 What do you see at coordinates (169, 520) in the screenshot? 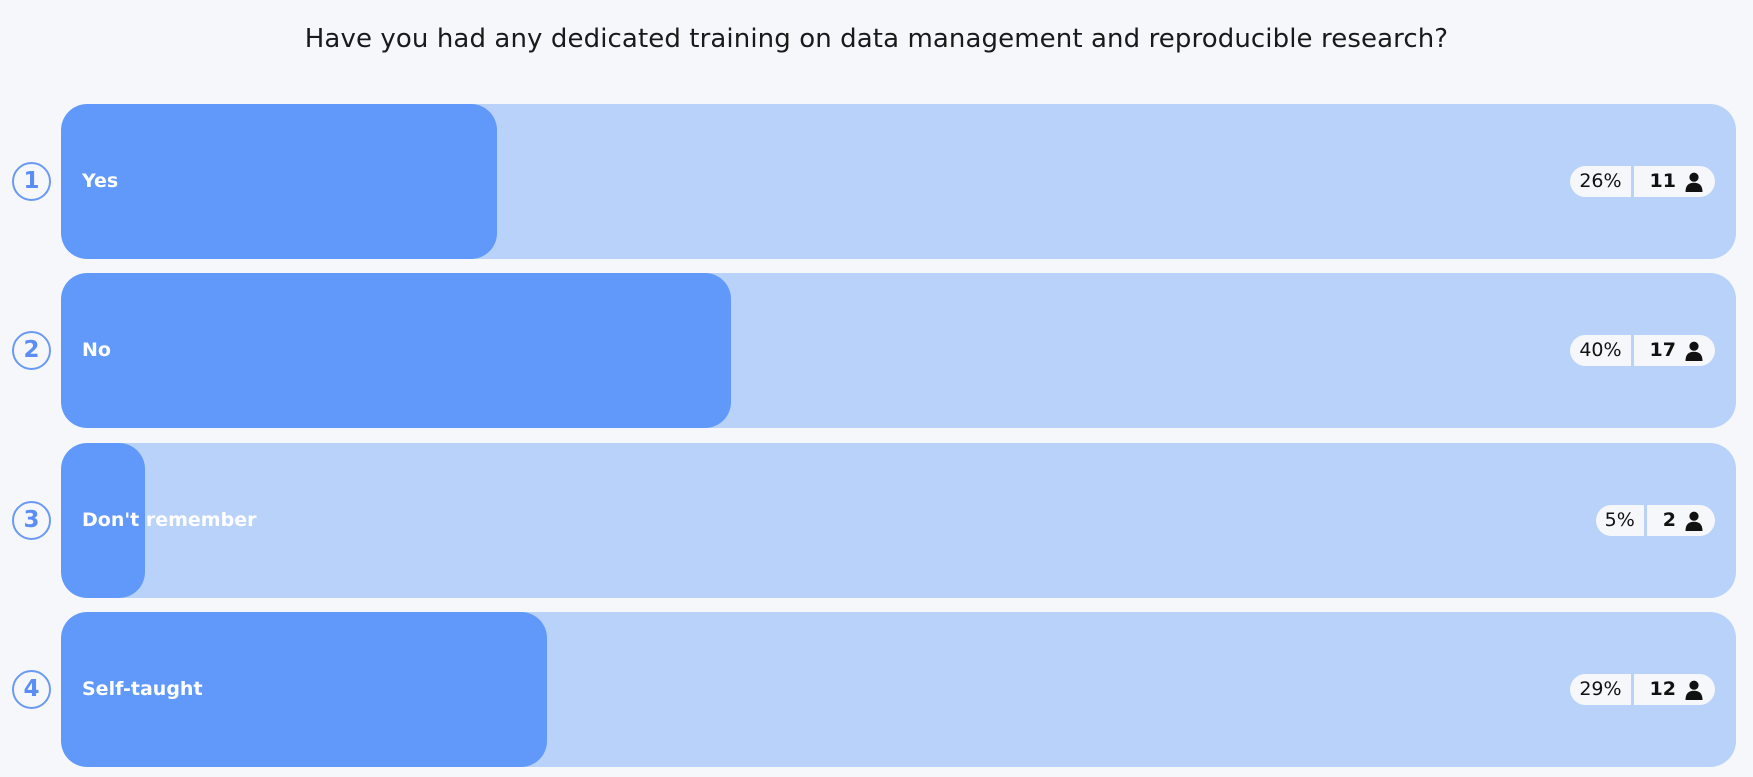
I see `option-label: Don't remember` at bounding box center [169, 520].